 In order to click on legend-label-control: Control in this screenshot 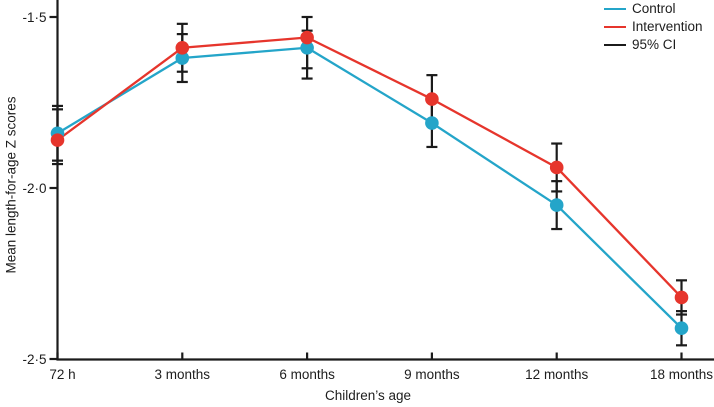, I will do `click(654, 9)`.